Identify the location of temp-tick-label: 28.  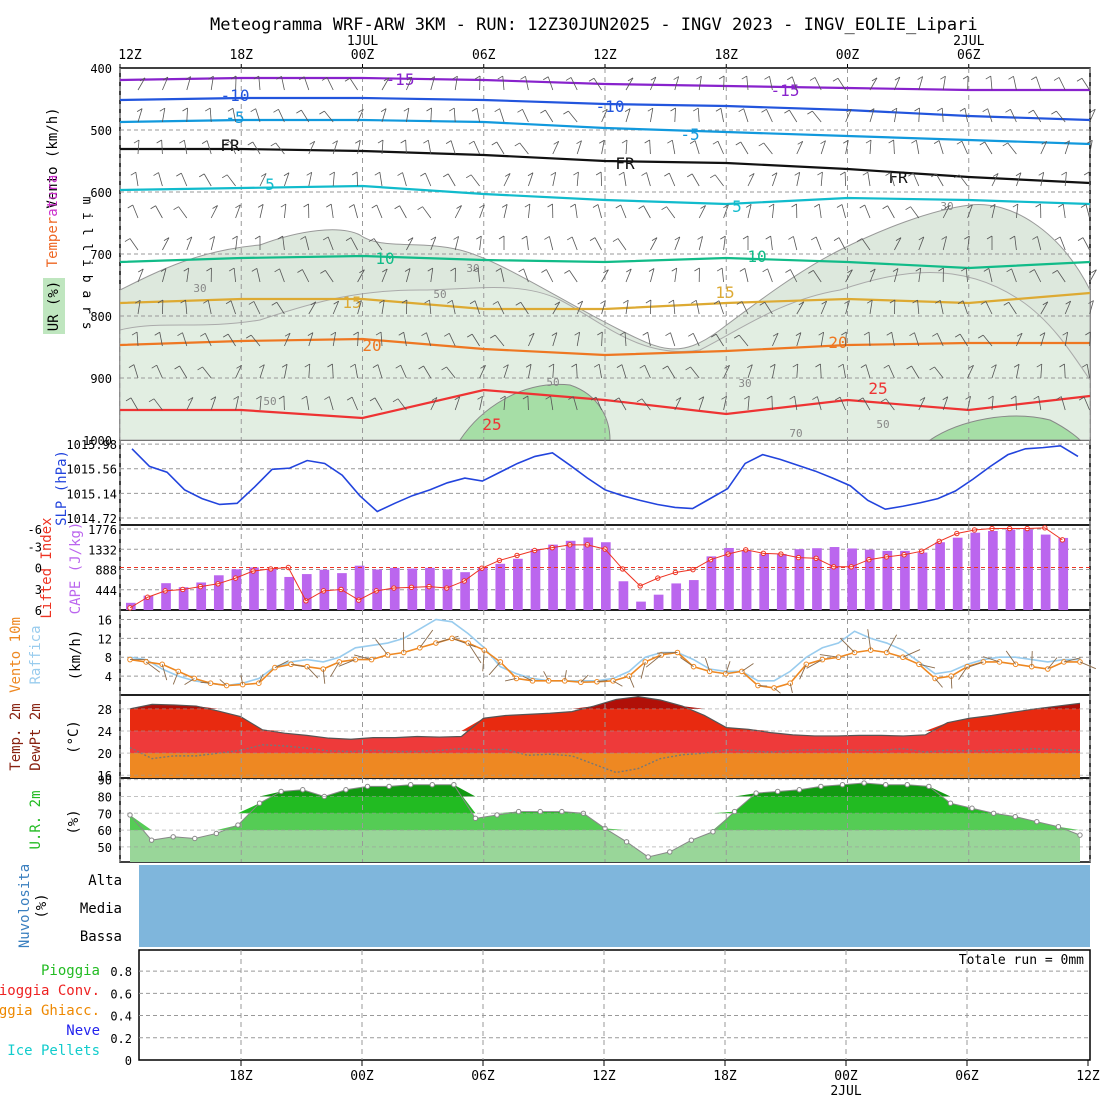
(105, 710).